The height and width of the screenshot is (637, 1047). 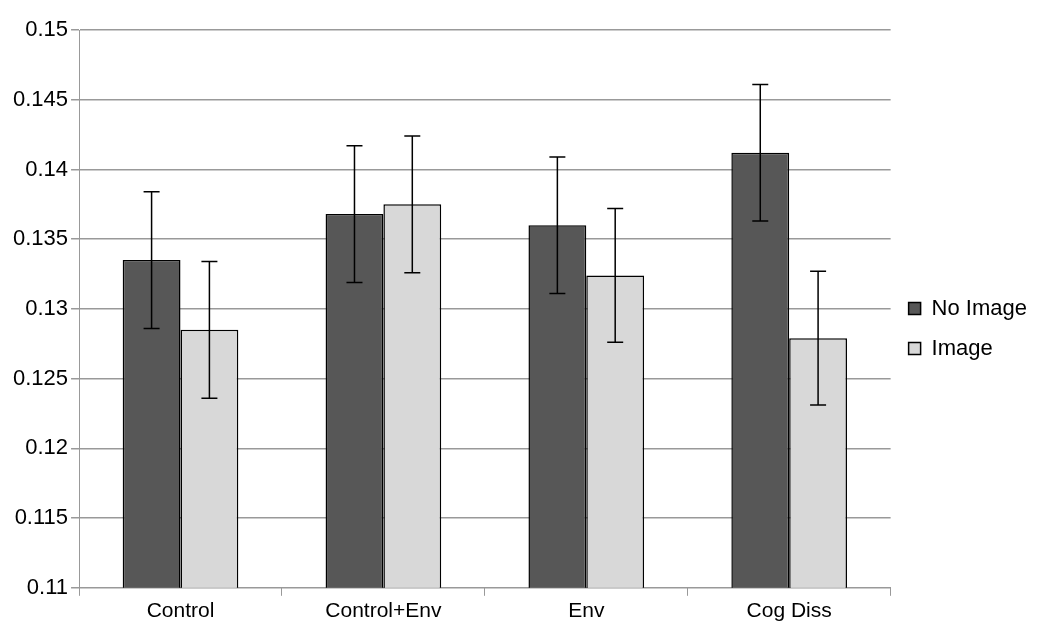 I want to click on y-tick-label: 0.145, so click(x=40, y=98).